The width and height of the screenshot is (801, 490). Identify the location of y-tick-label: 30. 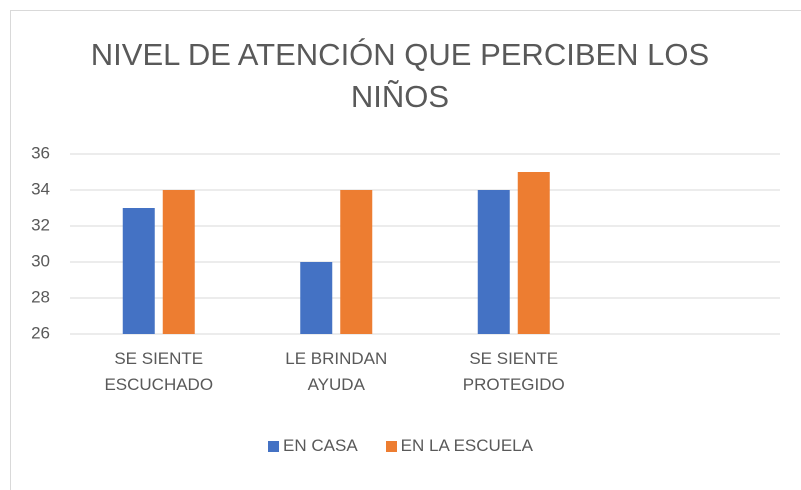
(40, 260).